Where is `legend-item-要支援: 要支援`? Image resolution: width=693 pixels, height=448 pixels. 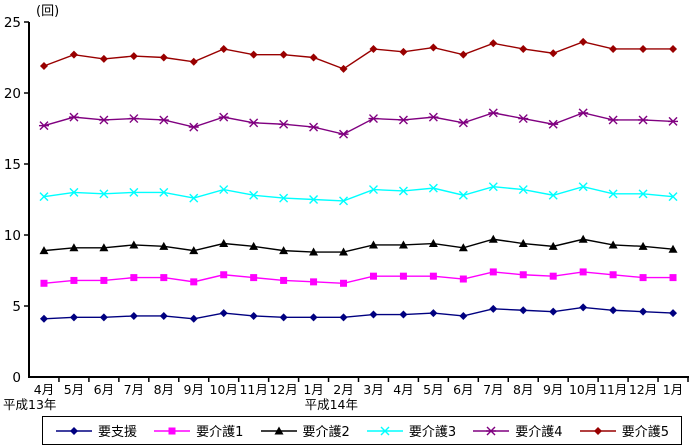 legend-item-要支援: 要支援 is located at coordinates (96, 430).